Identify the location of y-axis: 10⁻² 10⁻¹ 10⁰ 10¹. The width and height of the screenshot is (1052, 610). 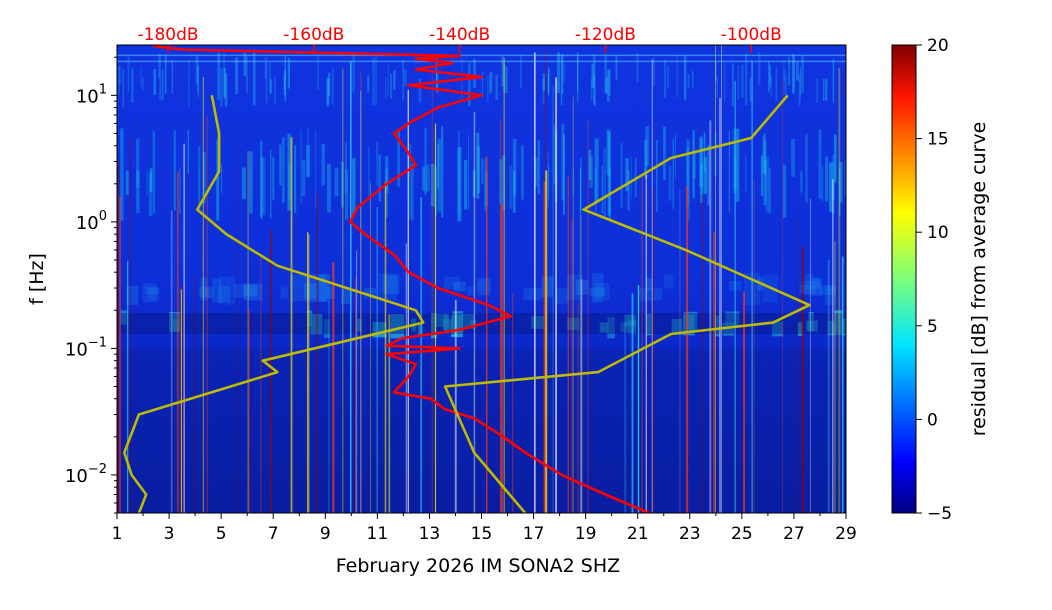
(91, 285).